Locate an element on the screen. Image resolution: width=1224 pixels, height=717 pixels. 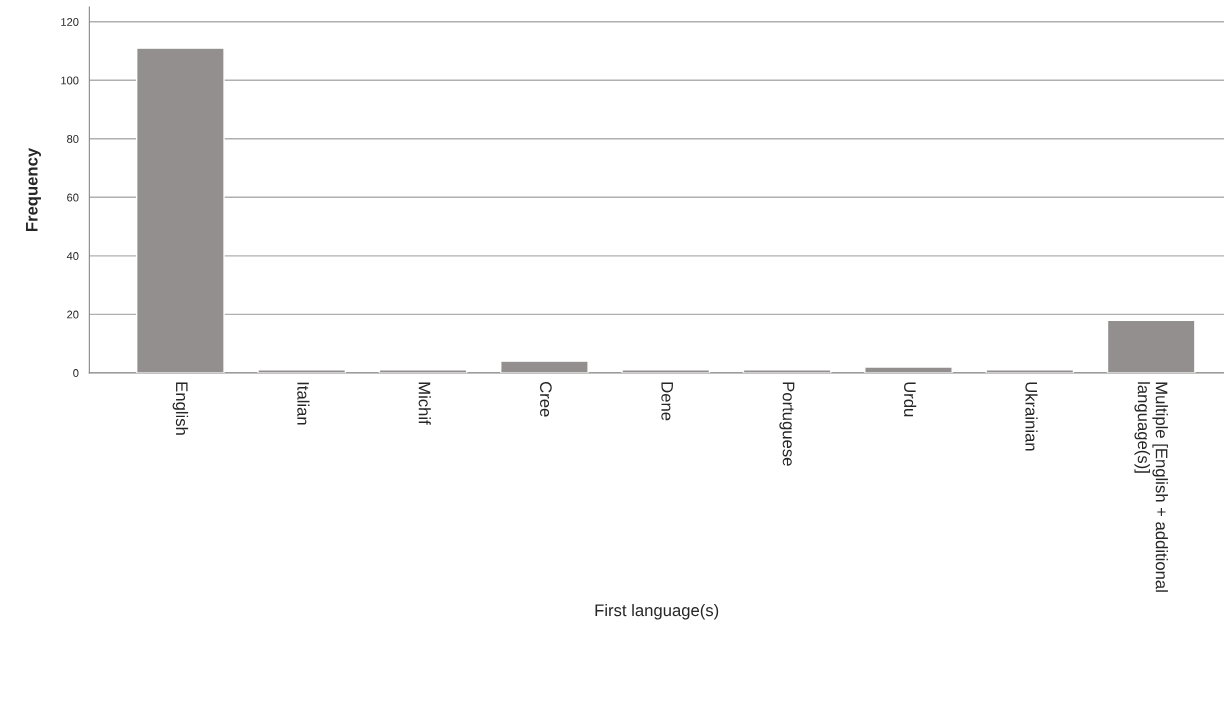
y-tick-label: 20 is located at coordinates (73, 314).